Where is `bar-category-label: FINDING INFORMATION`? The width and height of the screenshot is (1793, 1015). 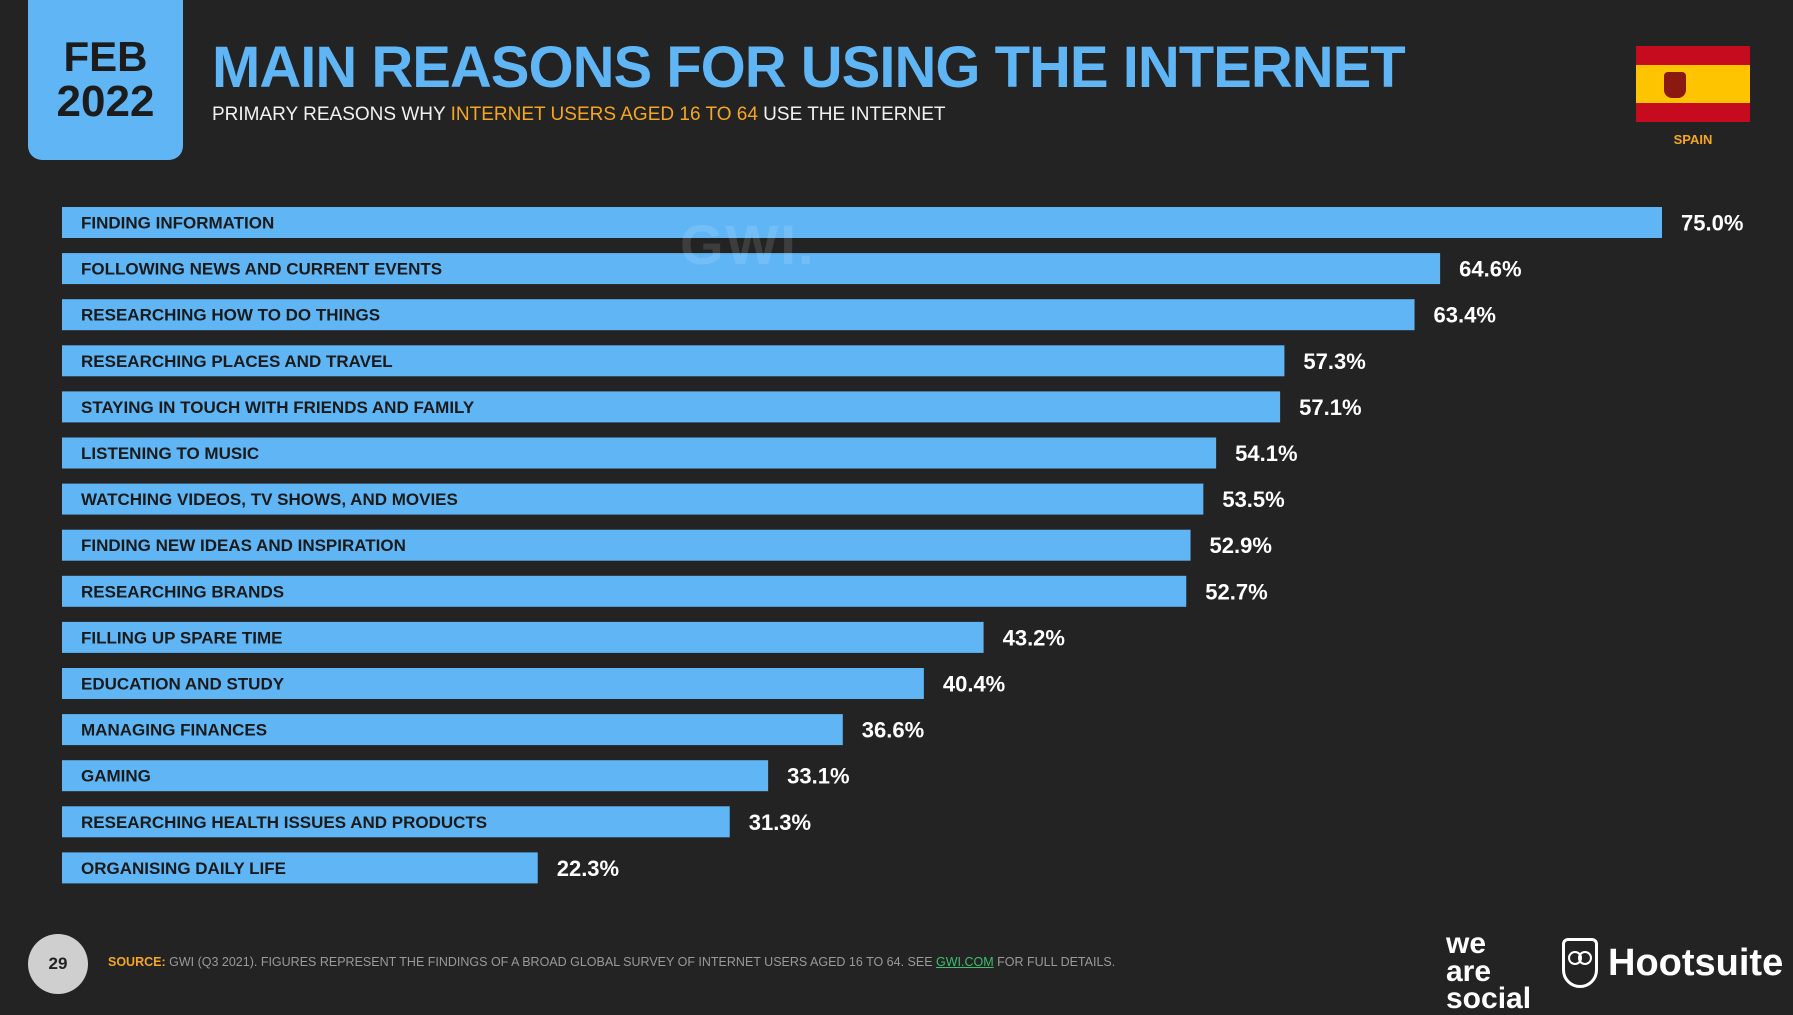
bar-category-label: FINDING INFORMATION is located at coordinates (177, 223).